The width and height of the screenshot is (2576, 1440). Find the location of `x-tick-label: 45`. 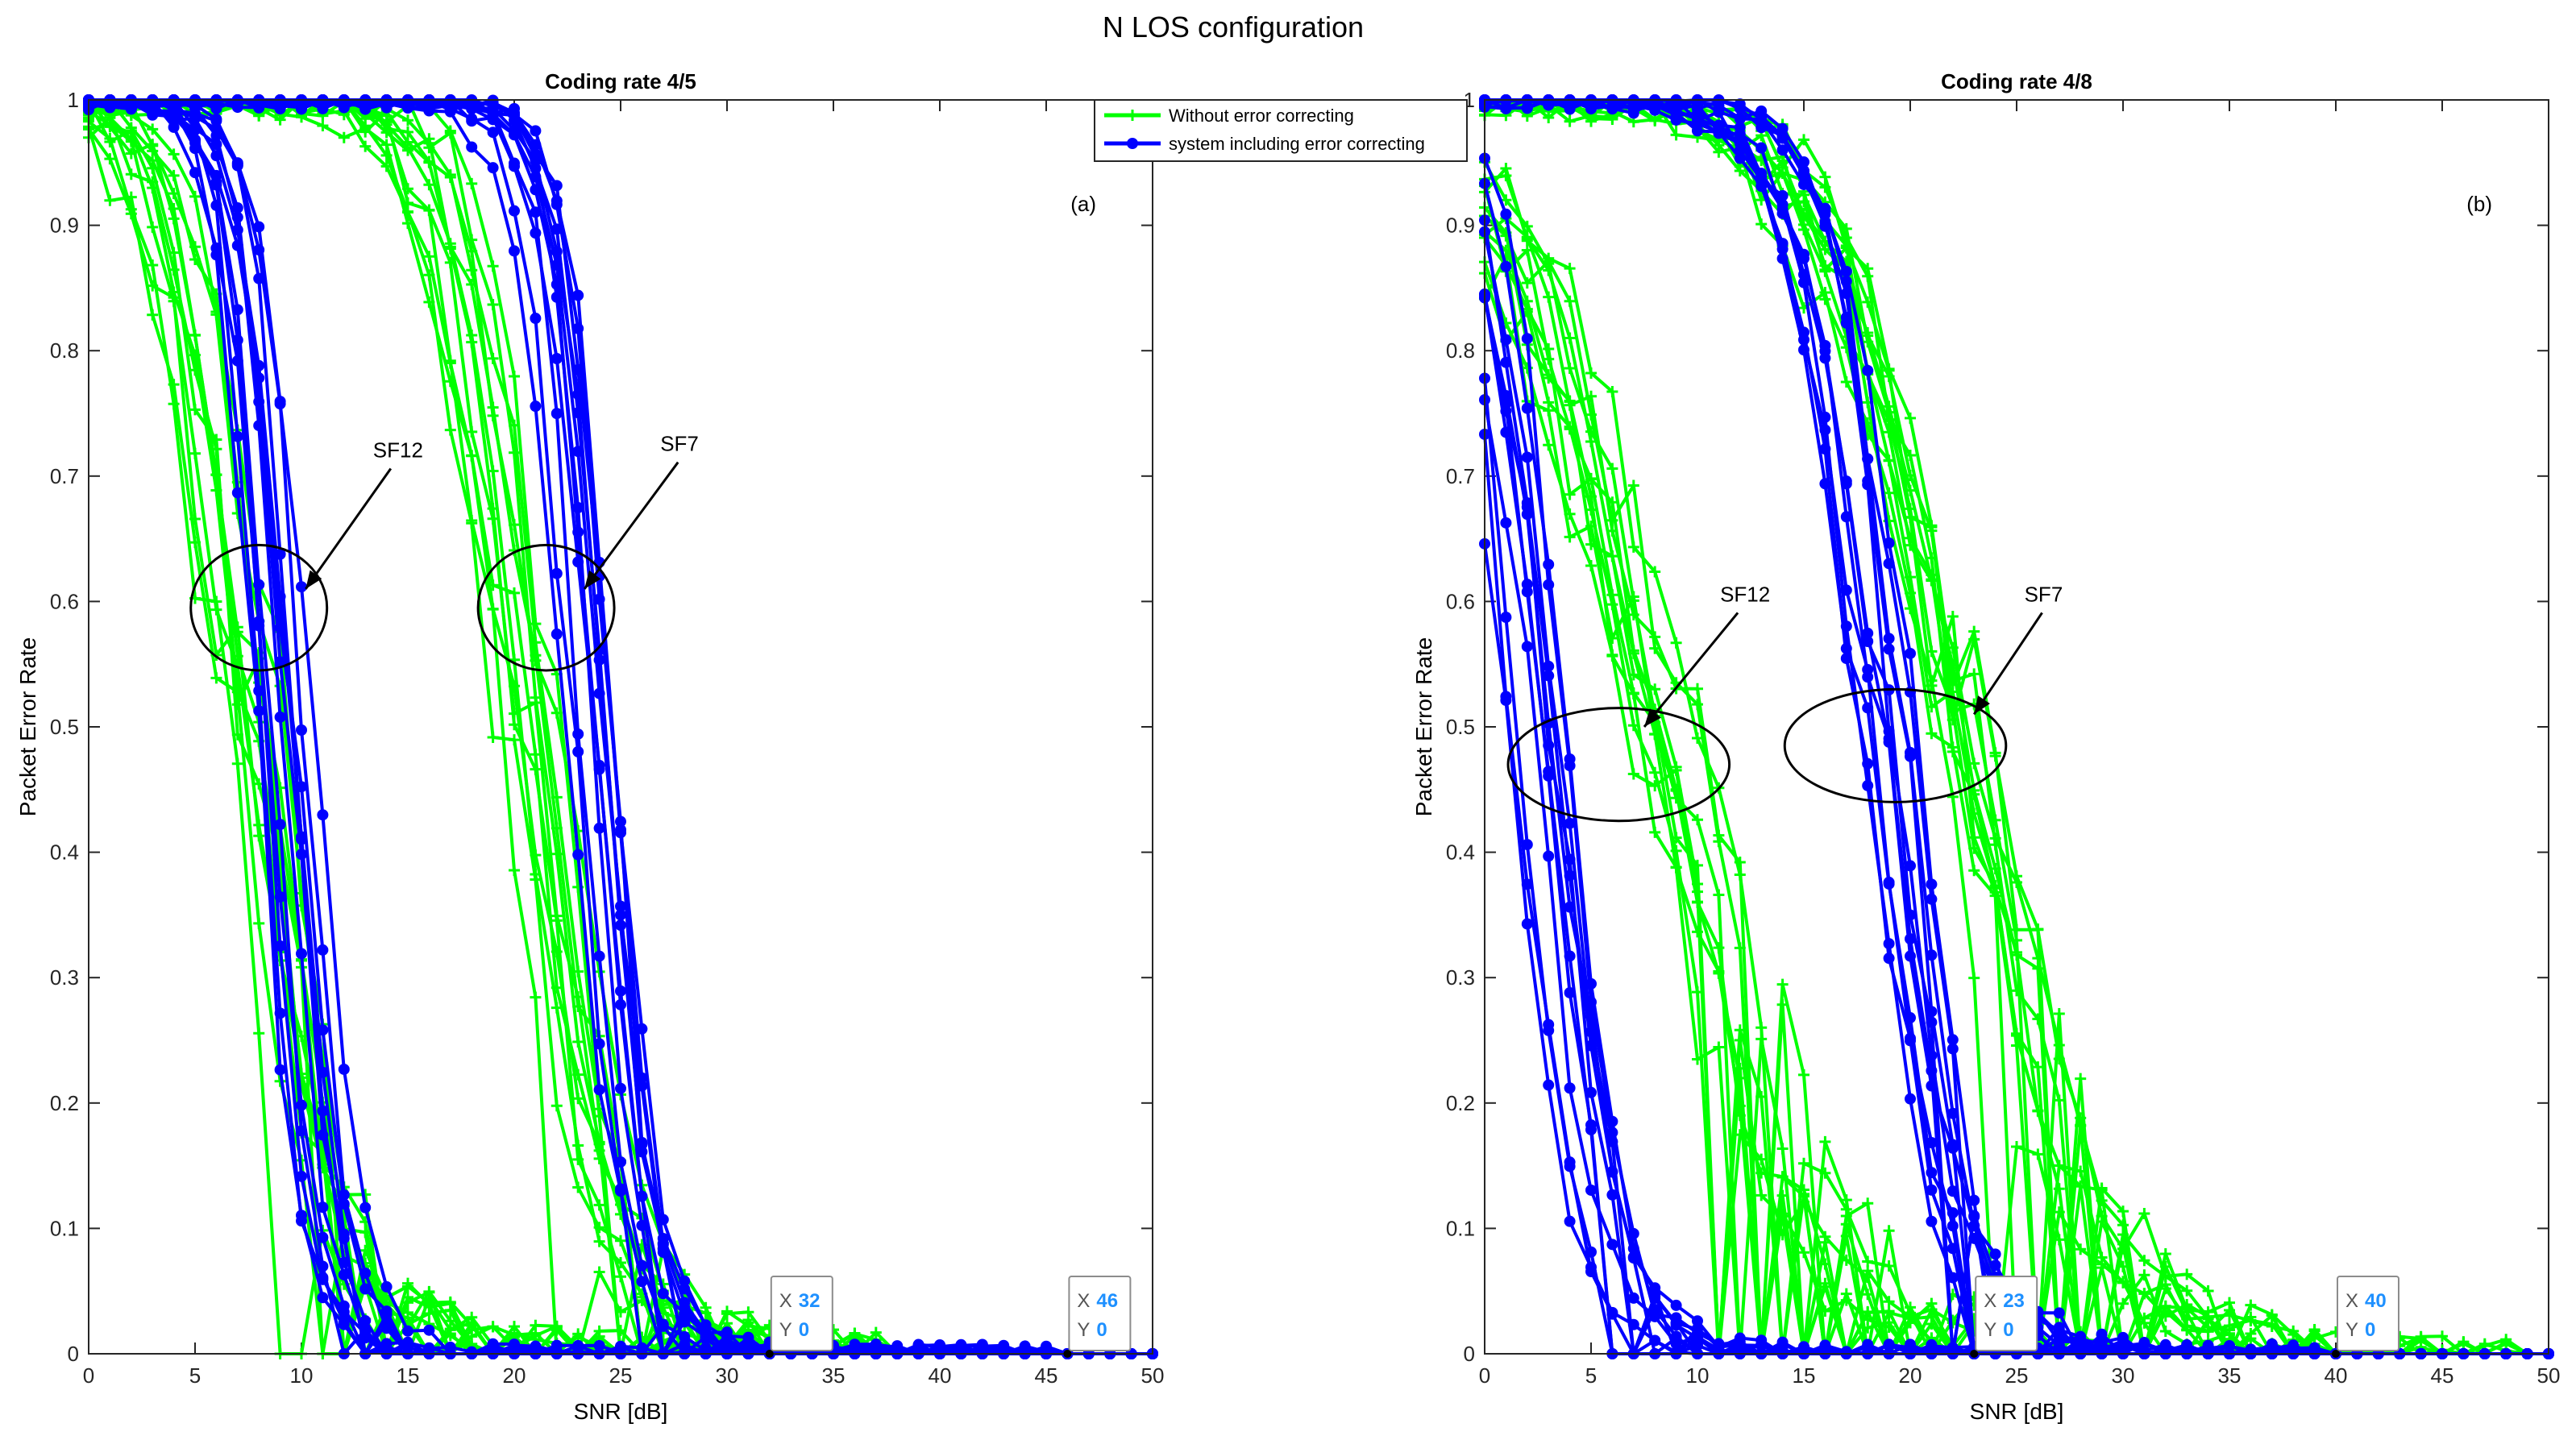

x-tick-label: 45 is located at coordinates (1046, 1375).